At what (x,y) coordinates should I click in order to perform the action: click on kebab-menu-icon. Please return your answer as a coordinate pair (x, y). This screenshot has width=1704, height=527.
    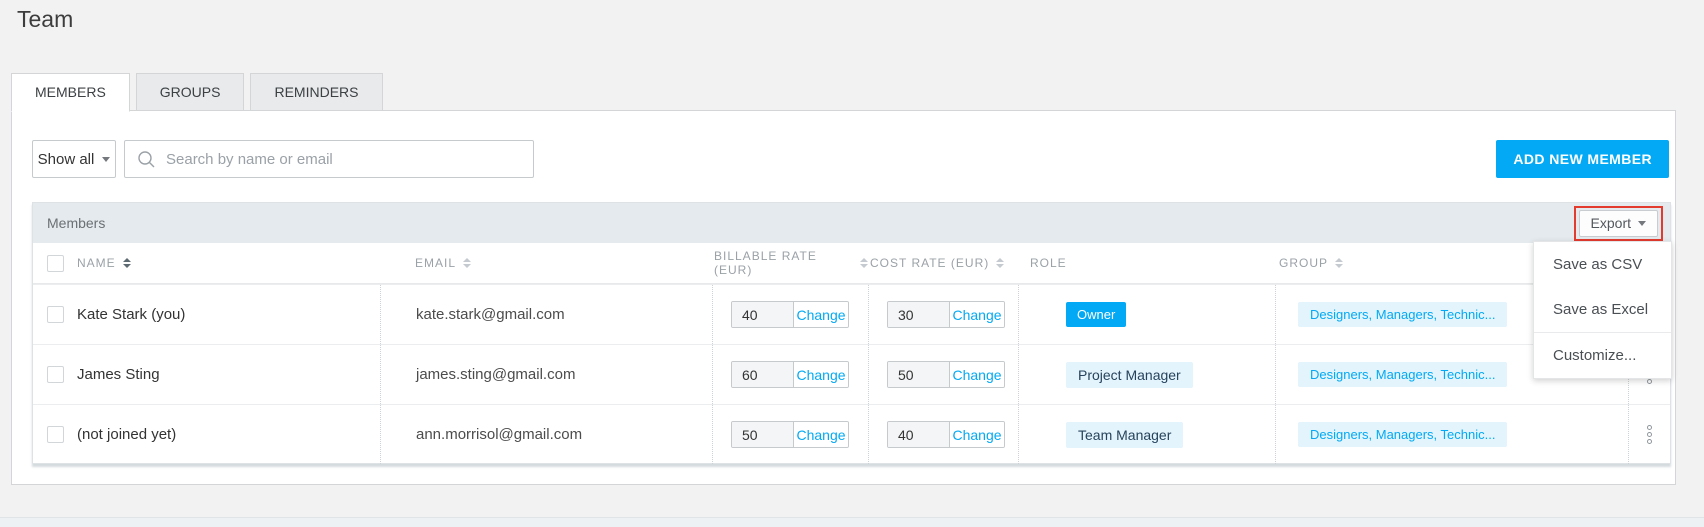
    Looking at the image, I should click on (1649, 434).